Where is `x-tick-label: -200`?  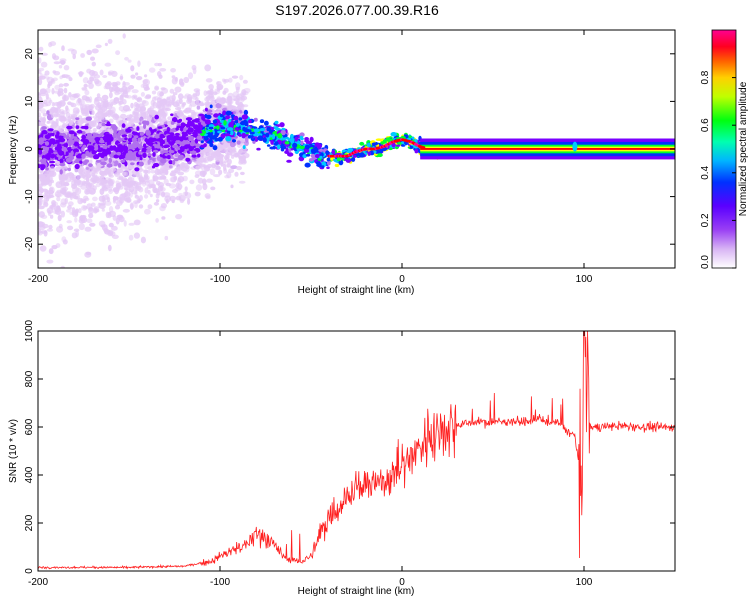
x-tick-label: -200 is located at coordinates (38, 279).